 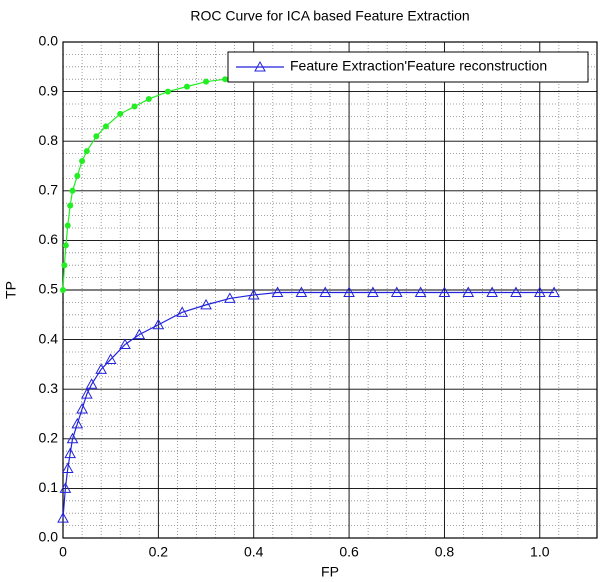 What do you see at coordinates (49, 289) in the screenshot?
I see `y-tick-label: 0.5` at bounding box center [49, 289].